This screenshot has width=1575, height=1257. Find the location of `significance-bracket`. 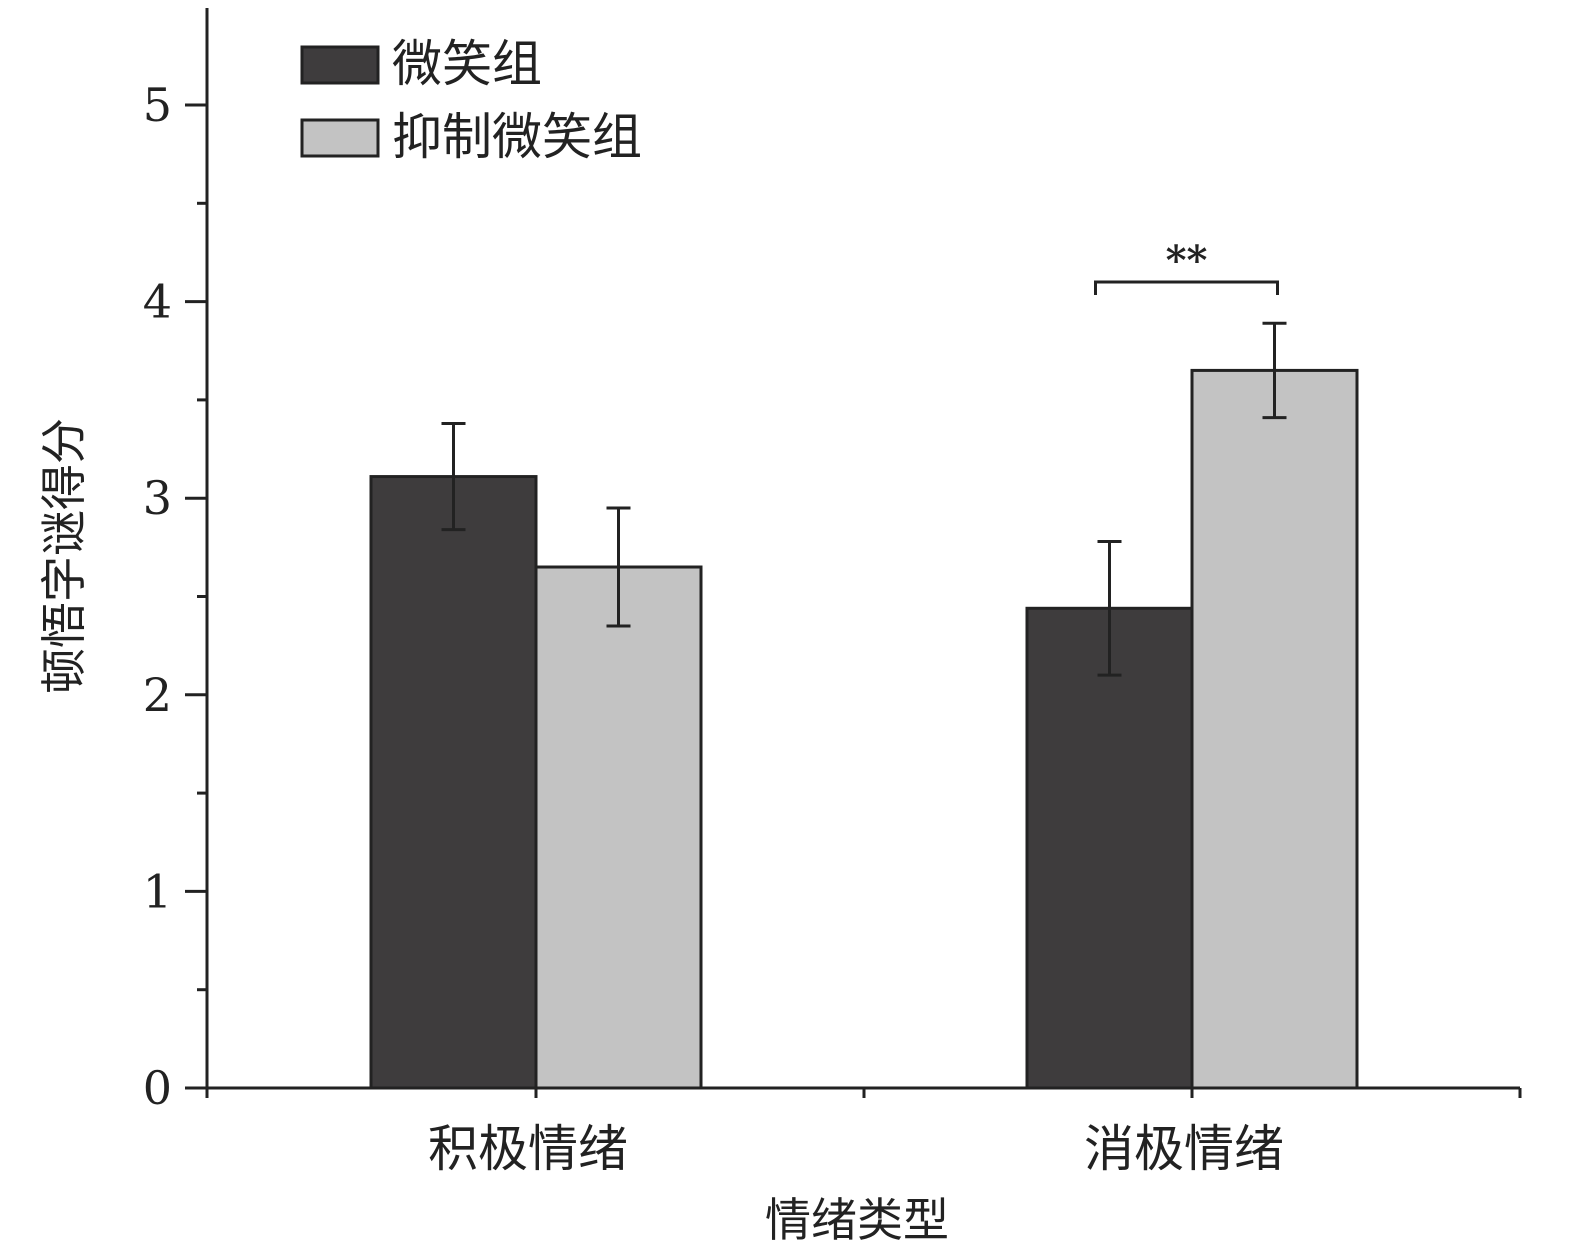

significance-bracket is located at coordinates (1186, 287).